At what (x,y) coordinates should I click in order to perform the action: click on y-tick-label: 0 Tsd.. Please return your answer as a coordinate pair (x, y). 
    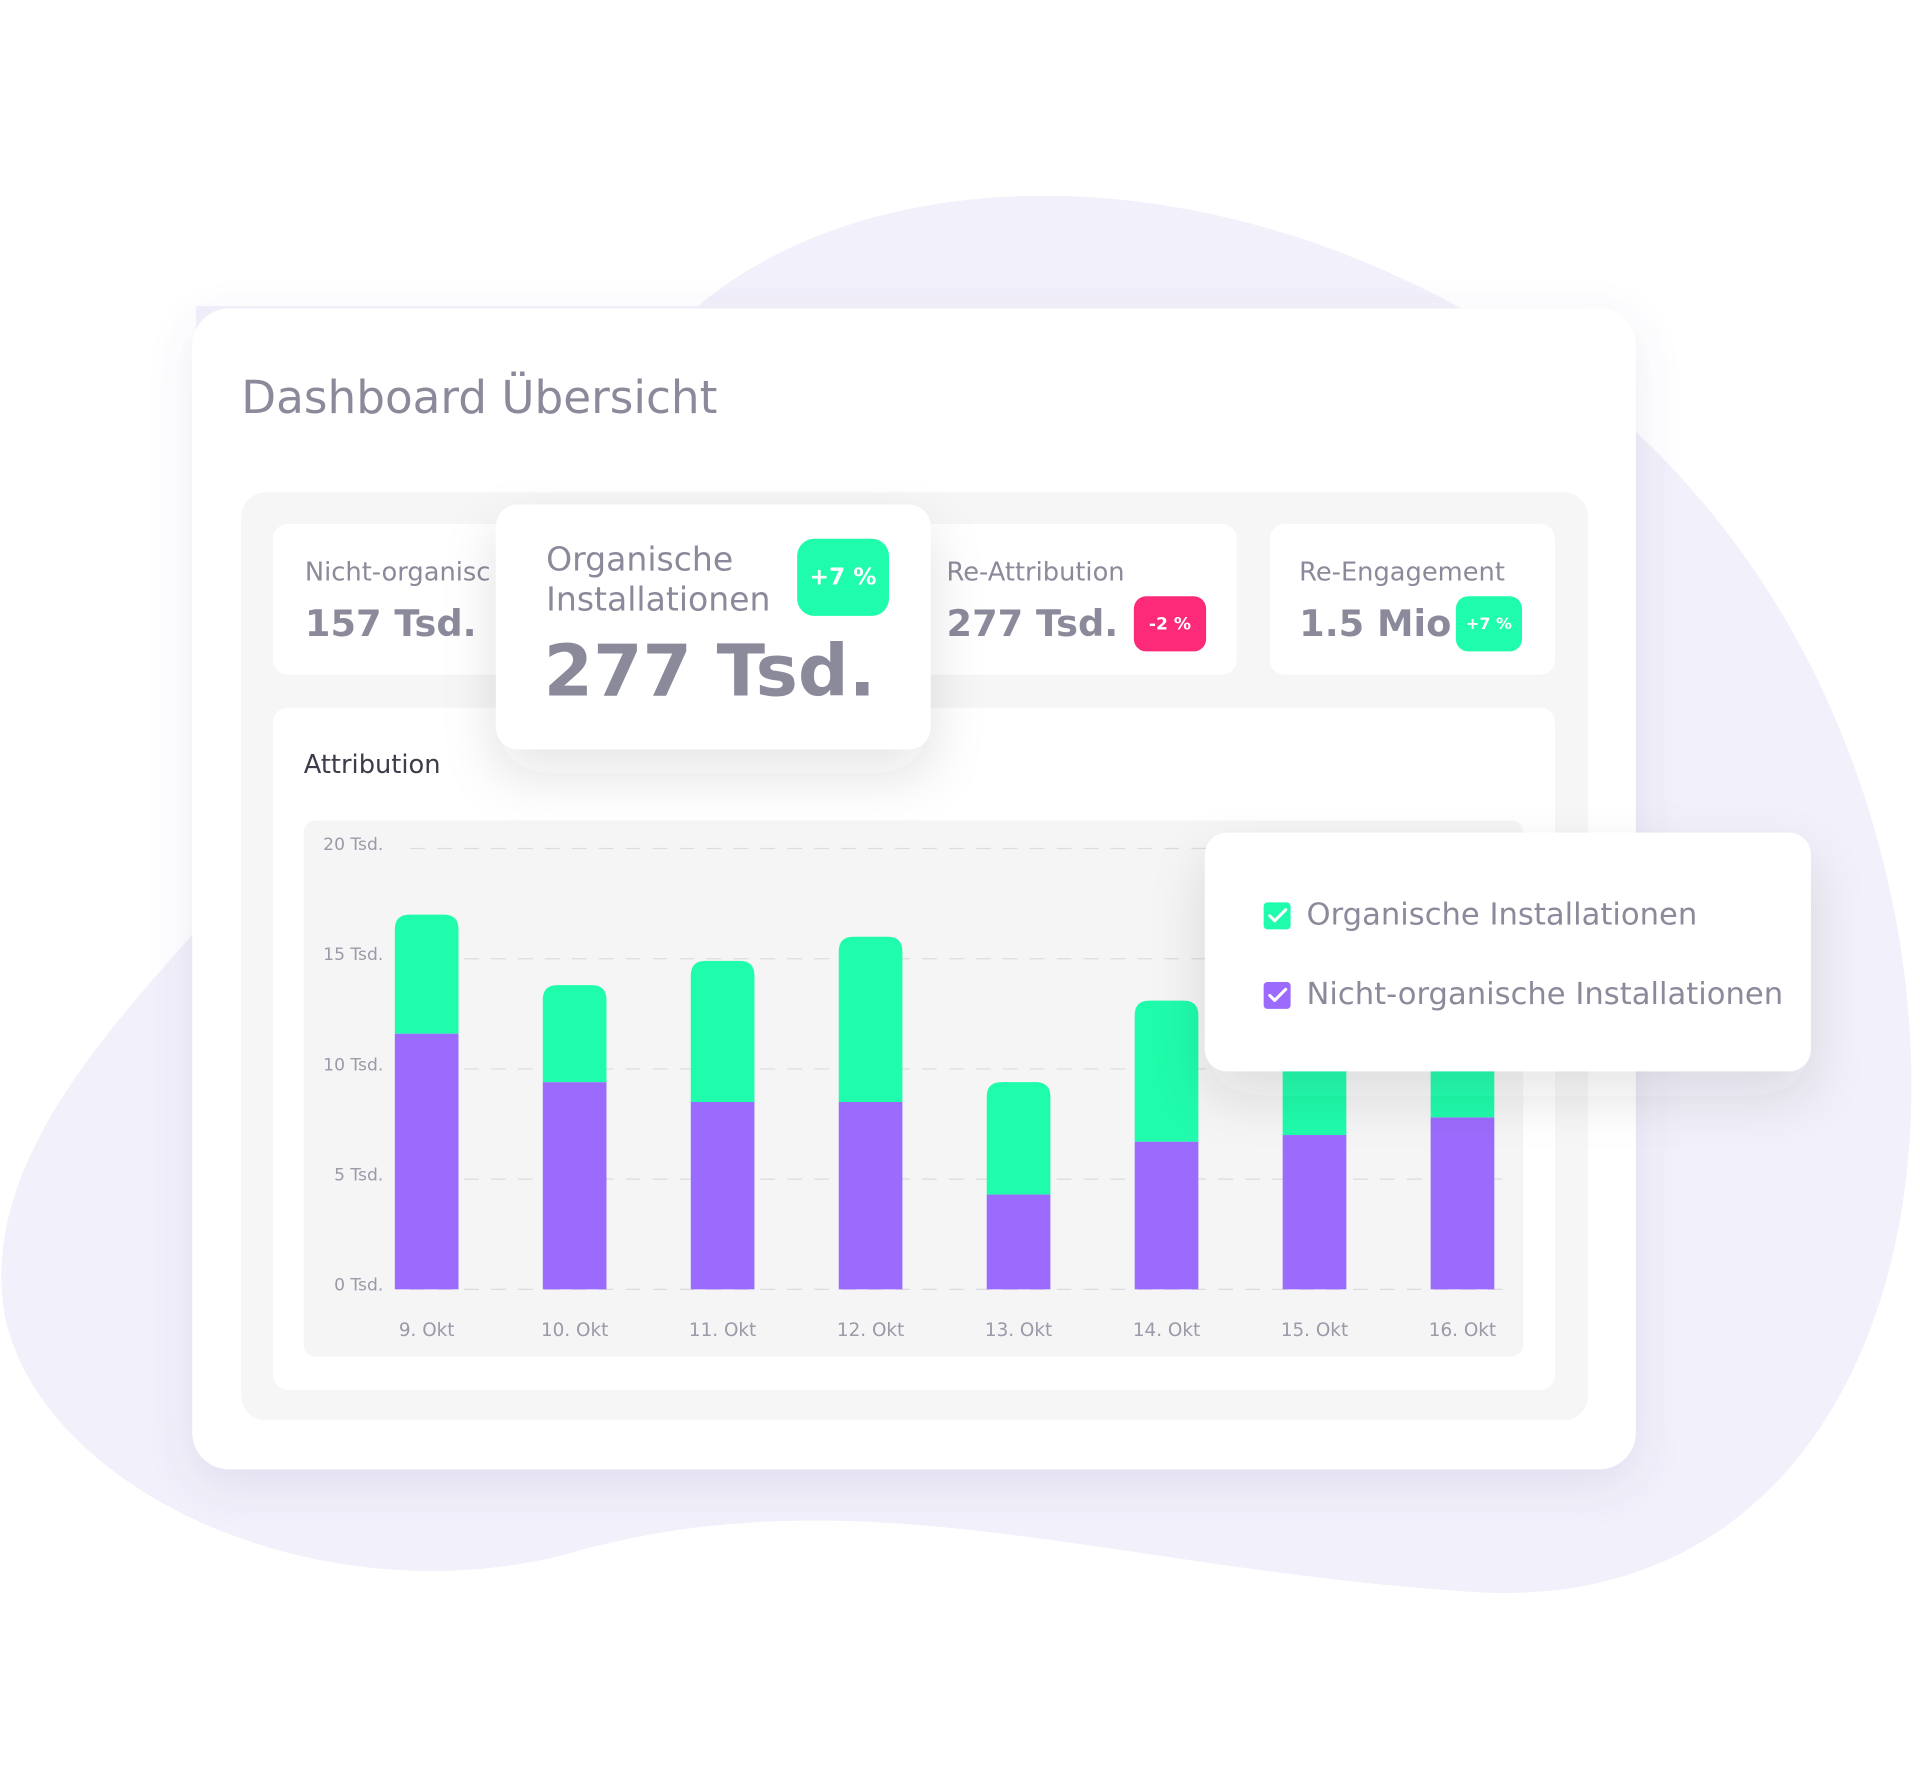
    Looking at the image, I should click on (358, 1286).